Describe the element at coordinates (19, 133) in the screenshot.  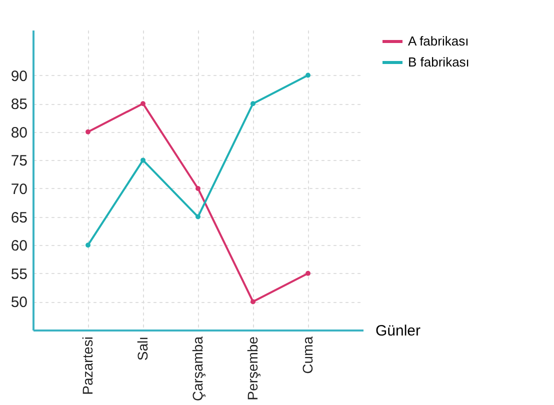
I see `y-tick-label: 80` at that location.